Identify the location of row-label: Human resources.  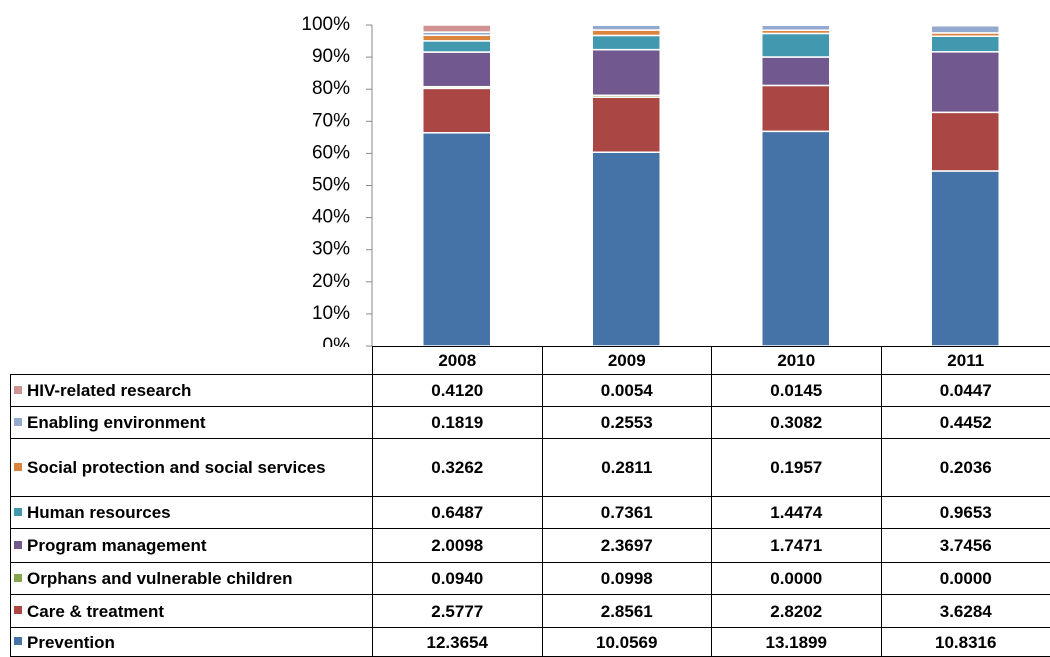
(192, 513).